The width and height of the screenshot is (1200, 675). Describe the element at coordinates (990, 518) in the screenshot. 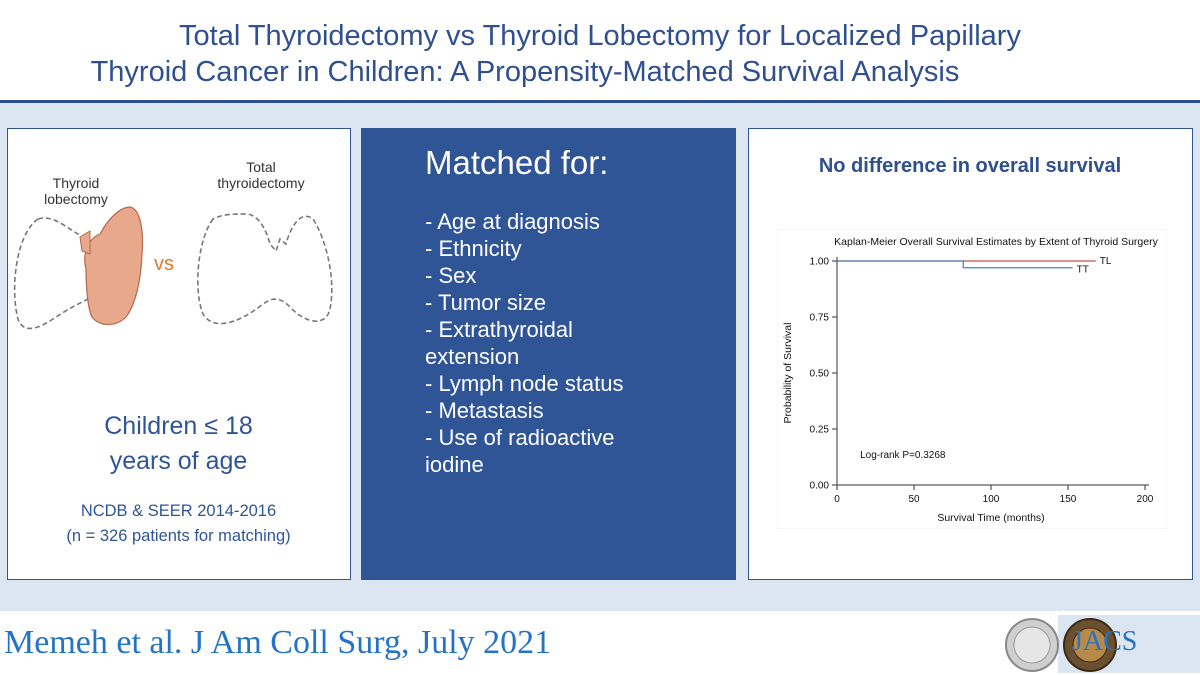

I see `x-axis-label: Survival Time (months)` at that location.